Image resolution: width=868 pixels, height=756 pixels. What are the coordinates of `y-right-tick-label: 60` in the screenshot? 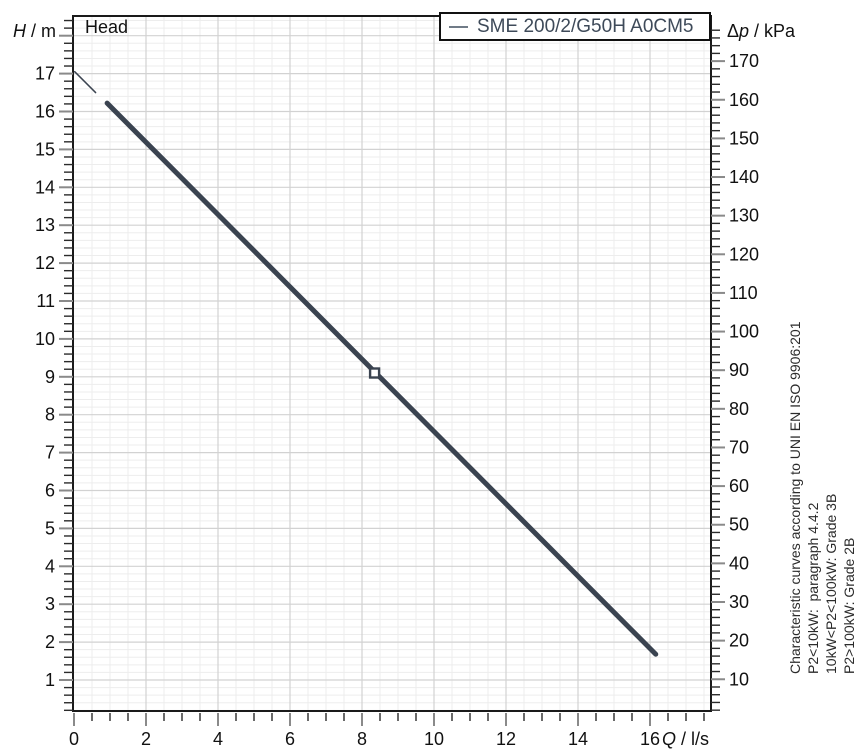 It's located at (739, 486).